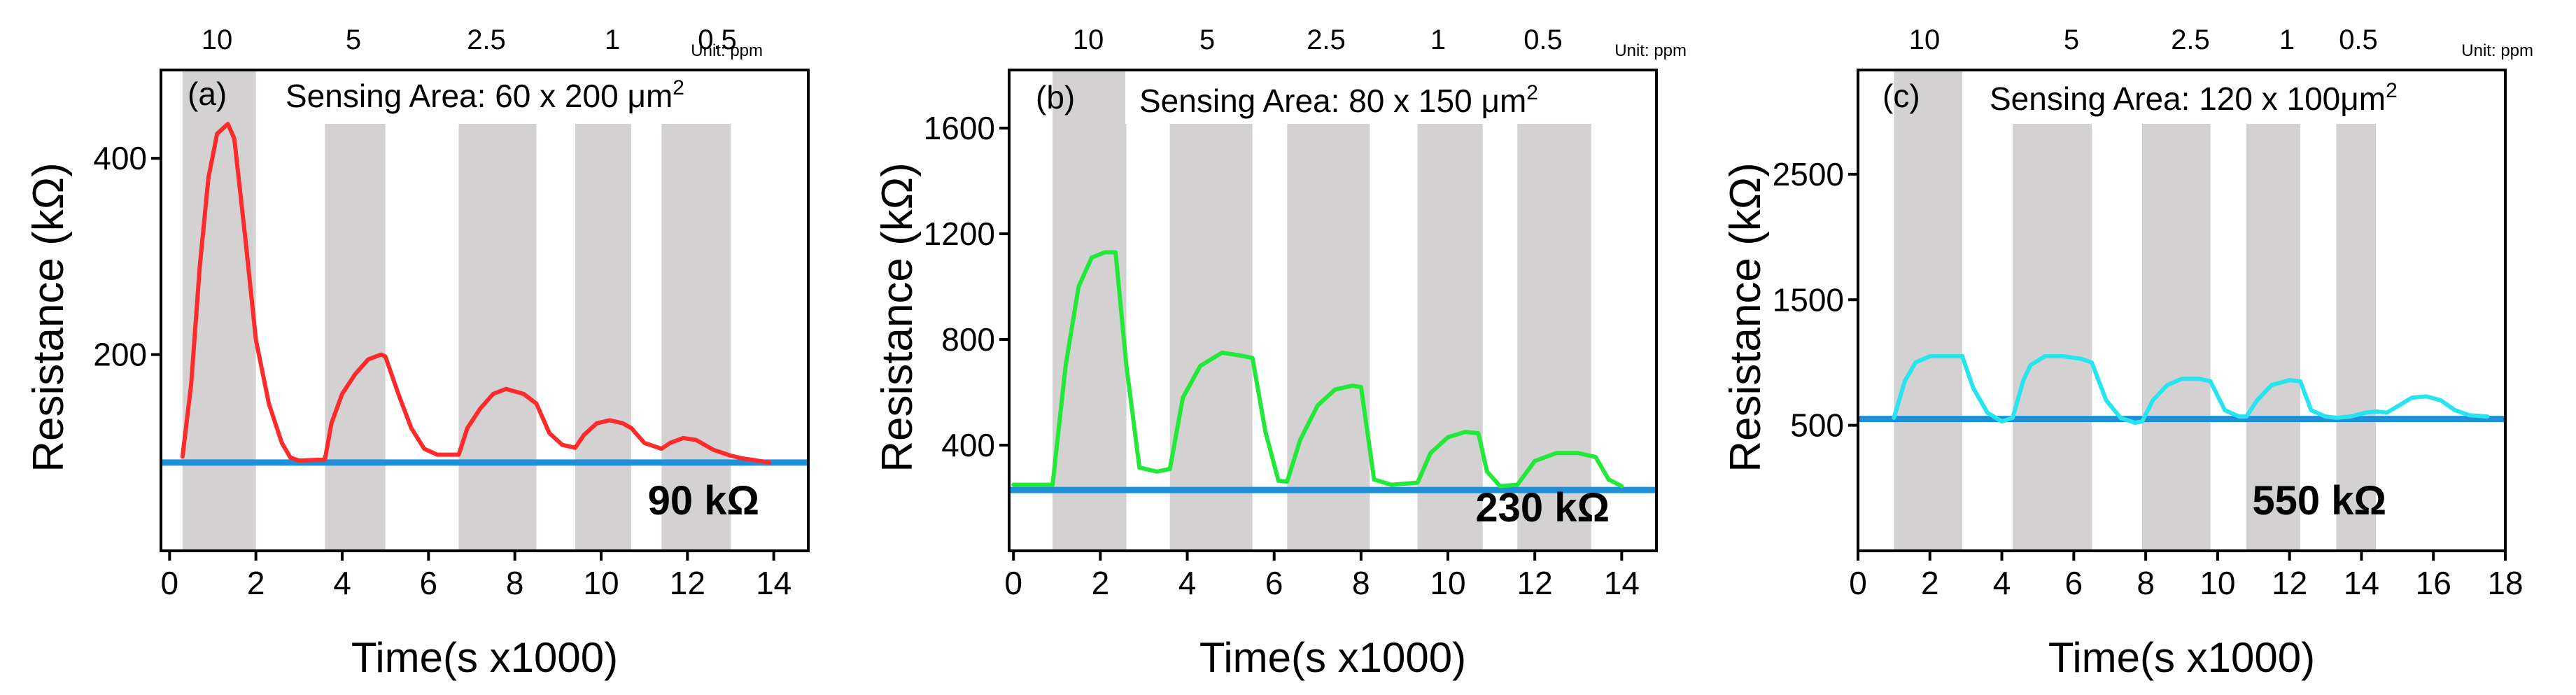  I want to click on baseline-value-label: 90 kΩ, so click(703, 501).